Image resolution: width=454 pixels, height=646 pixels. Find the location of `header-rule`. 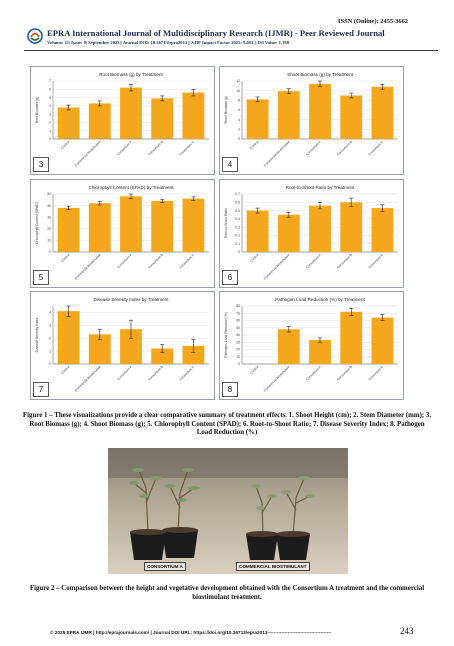

header-rule is located at coordinates (231, 50).